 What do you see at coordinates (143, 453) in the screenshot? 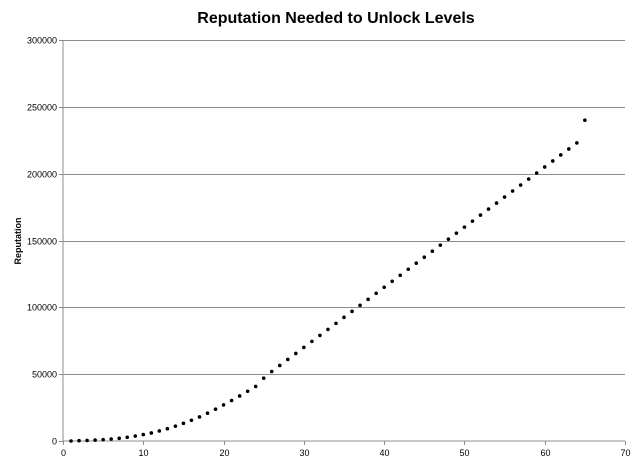
I see `x-tick-label: 10` at bounding box center [143, 453].